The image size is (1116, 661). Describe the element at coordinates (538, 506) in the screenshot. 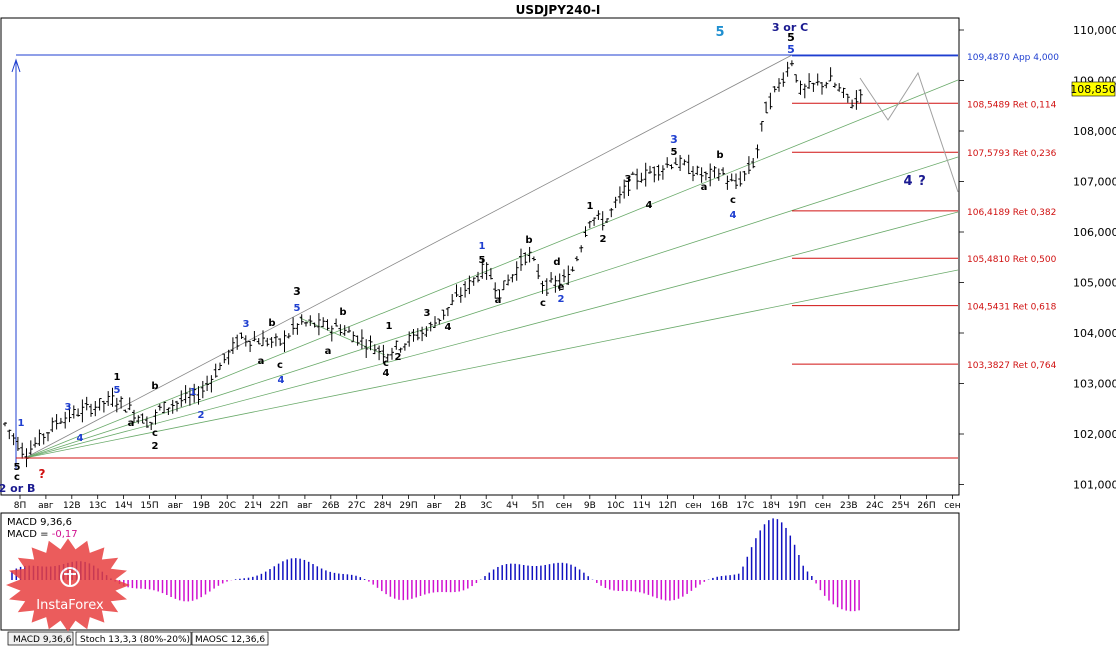

I see `x-tick-label: 5П` at that location.